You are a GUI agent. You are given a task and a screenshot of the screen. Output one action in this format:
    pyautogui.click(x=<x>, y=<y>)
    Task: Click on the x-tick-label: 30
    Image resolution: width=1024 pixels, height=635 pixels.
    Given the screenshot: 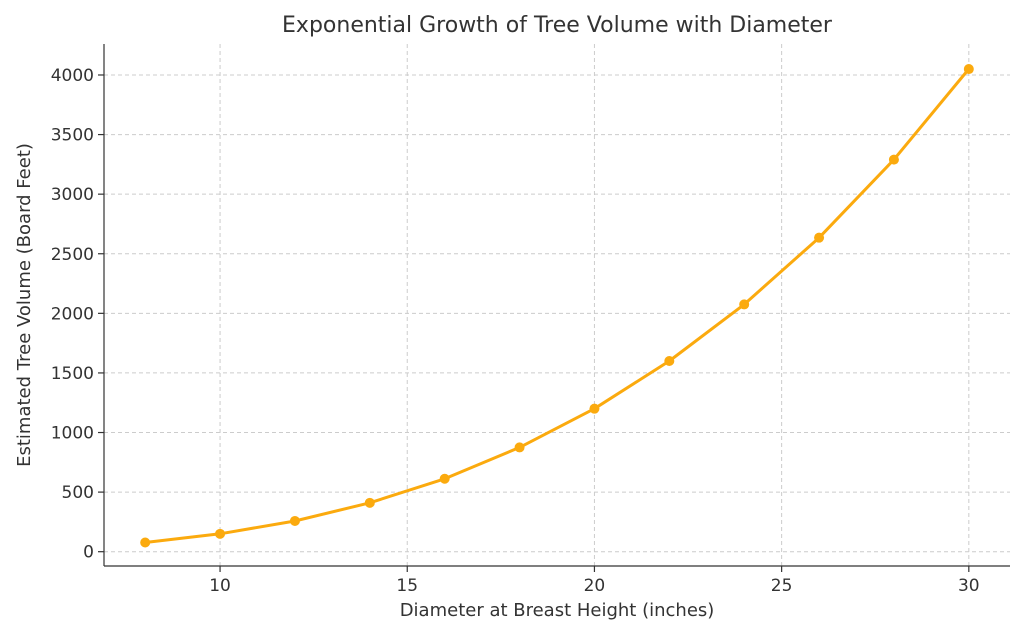 What is the action you would take?
    pyautogui.click(x=969, y=586)
    